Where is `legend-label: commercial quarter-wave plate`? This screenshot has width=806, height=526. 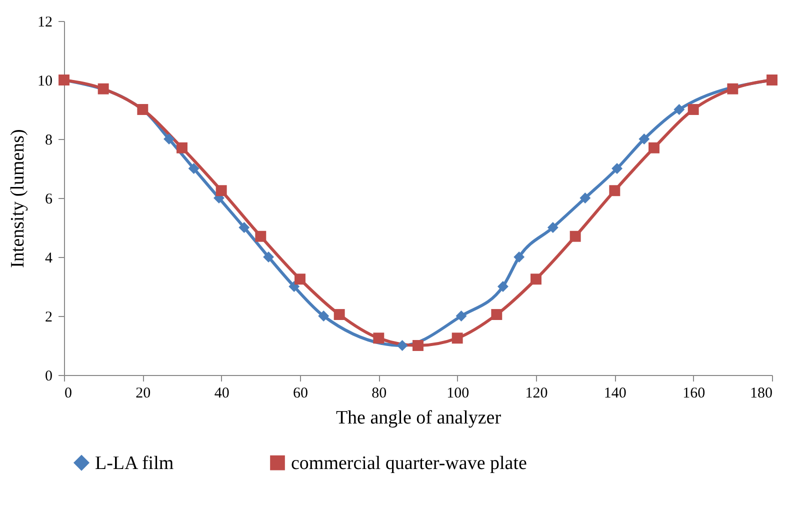 legend-label: commercial quarter-wave plate is located at coordinates (409, 463).